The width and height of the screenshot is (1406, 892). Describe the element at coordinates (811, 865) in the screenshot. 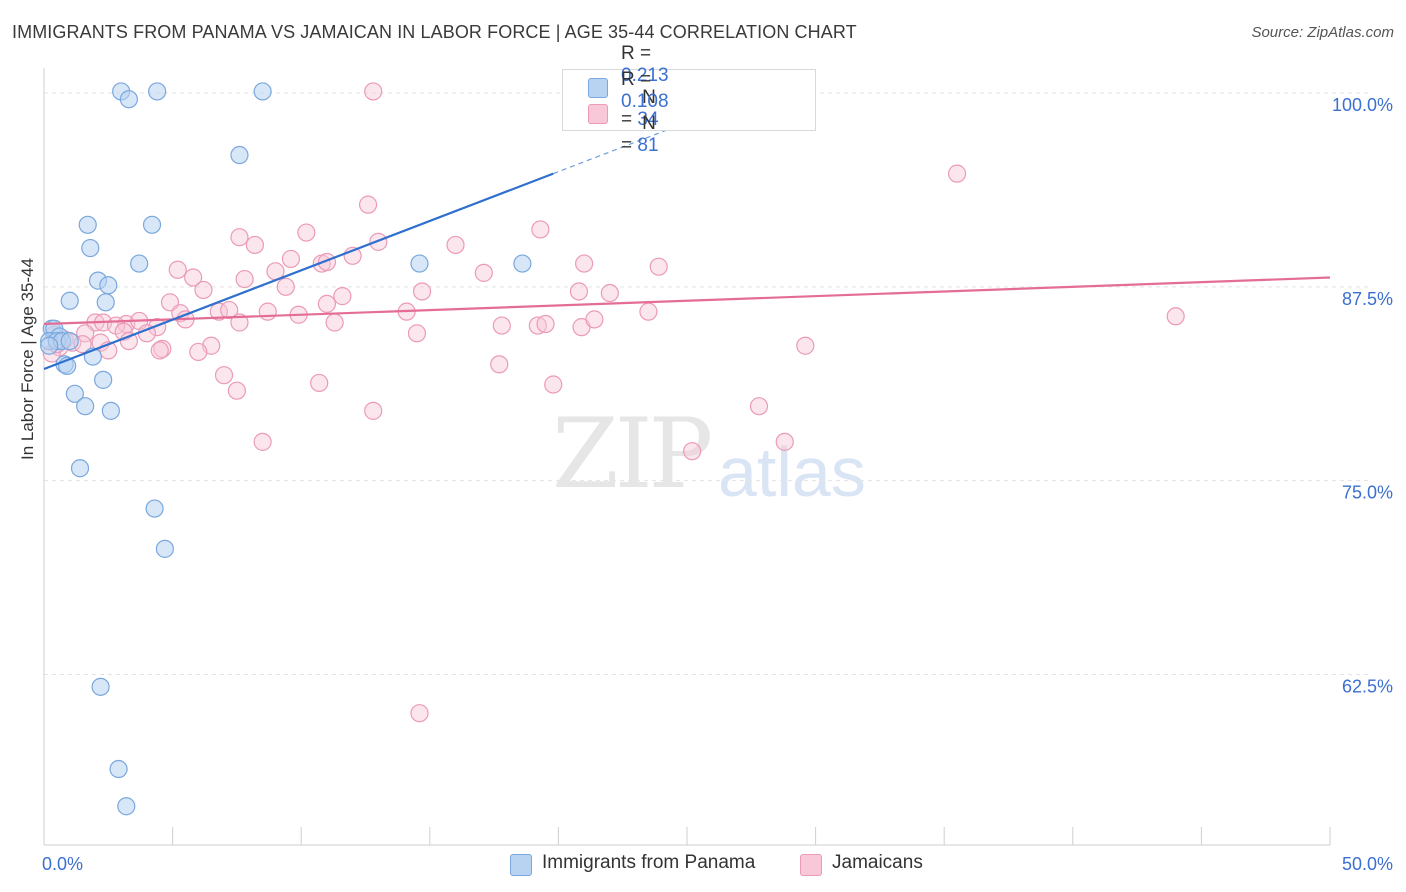

I see `legend-jamaican-swatch` at that location.